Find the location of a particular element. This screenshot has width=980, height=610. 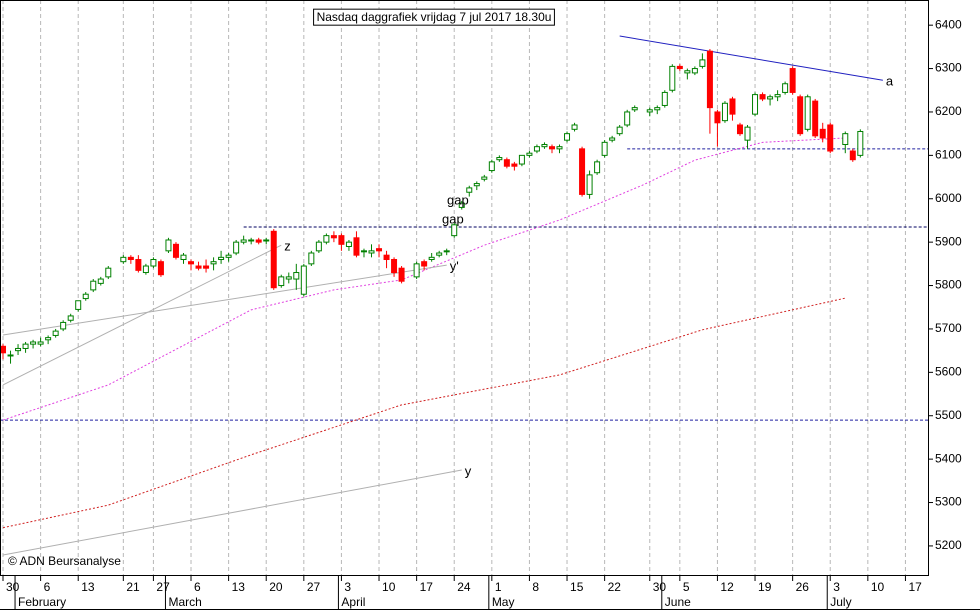

title-box is located at coordinates (434, 17).